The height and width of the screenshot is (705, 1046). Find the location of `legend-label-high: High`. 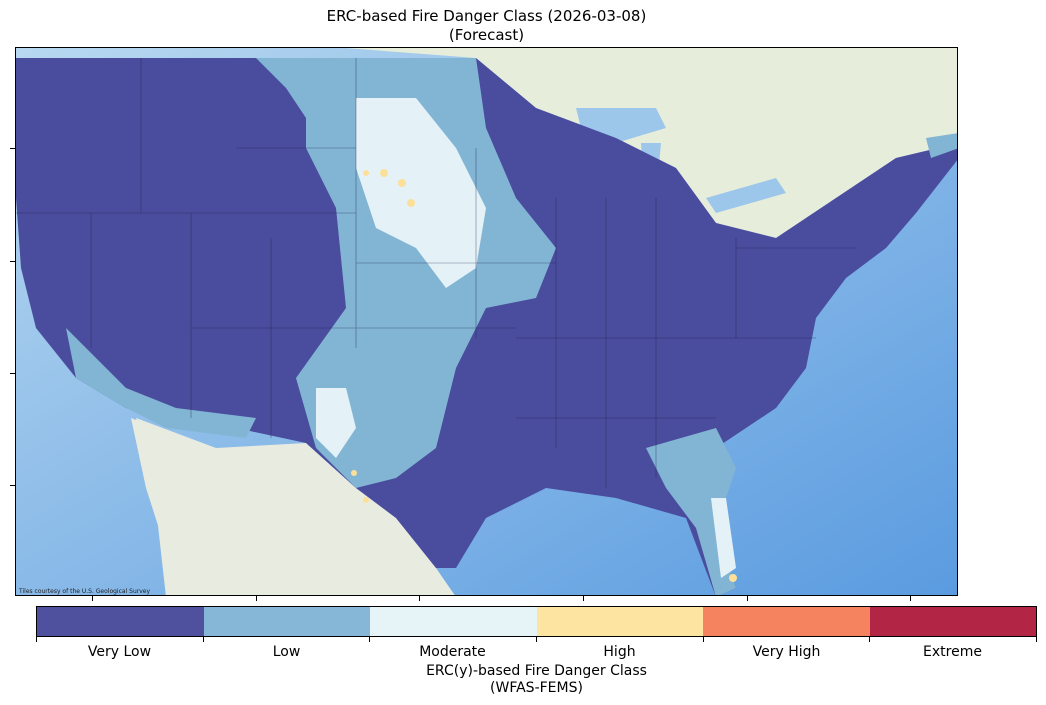

legend-label-high: High is located at coordinates (619, 652).